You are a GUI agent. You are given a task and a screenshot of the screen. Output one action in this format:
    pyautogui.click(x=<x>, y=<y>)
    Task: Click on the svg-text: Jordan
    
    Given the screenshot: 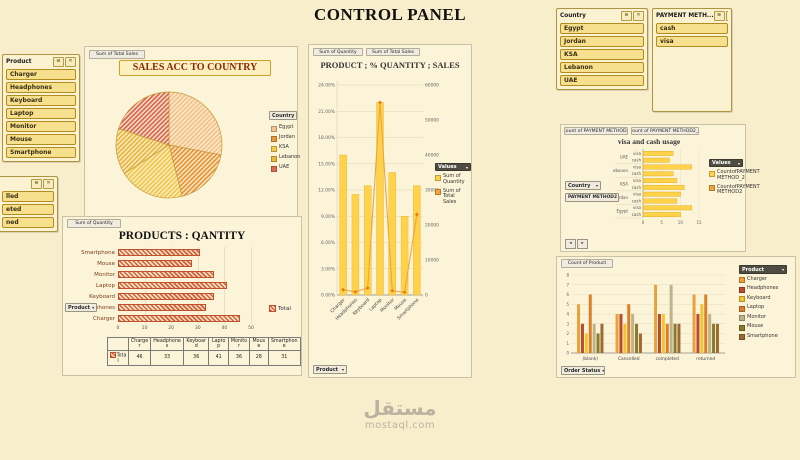 What is the action you would take?
    pyautogui.click(x=621, y=197)
    